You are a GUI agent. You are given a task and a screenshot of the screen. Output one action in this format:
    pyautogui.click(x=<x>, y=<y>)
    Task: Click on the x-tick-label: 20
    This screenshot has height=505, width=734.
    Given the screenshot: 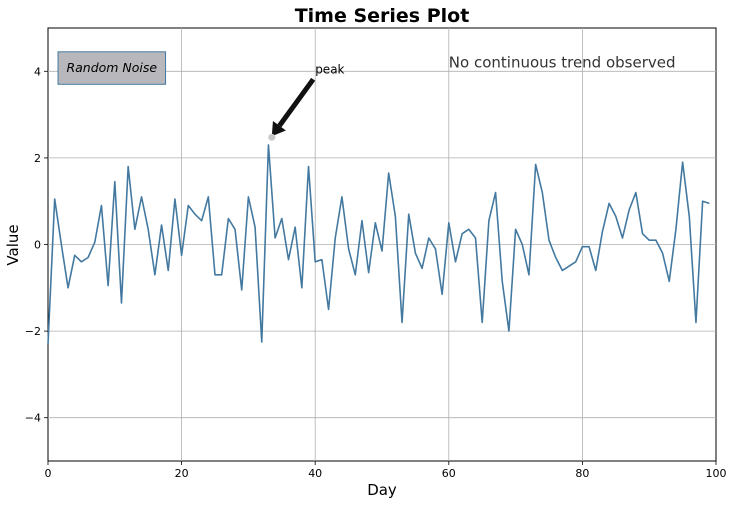 What is the action you would take?
    pyautogui.click(x=182, y=473)
    